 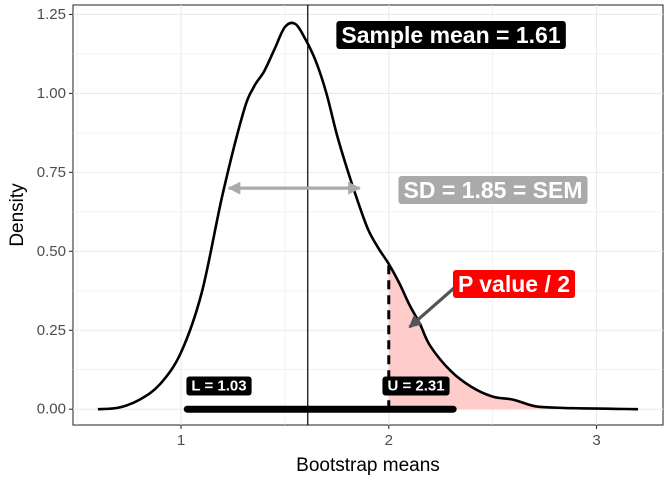 I want to click on y-tick-label: 0.25, so click(x=51, y=330).